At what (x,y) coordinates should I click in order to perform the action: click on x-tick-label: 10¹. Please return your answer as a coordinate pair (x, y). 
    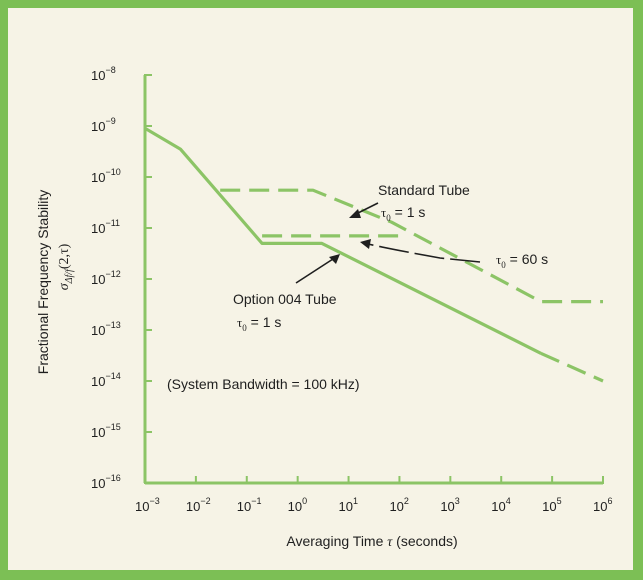
    Looking at the image, I should click on (348, 505).